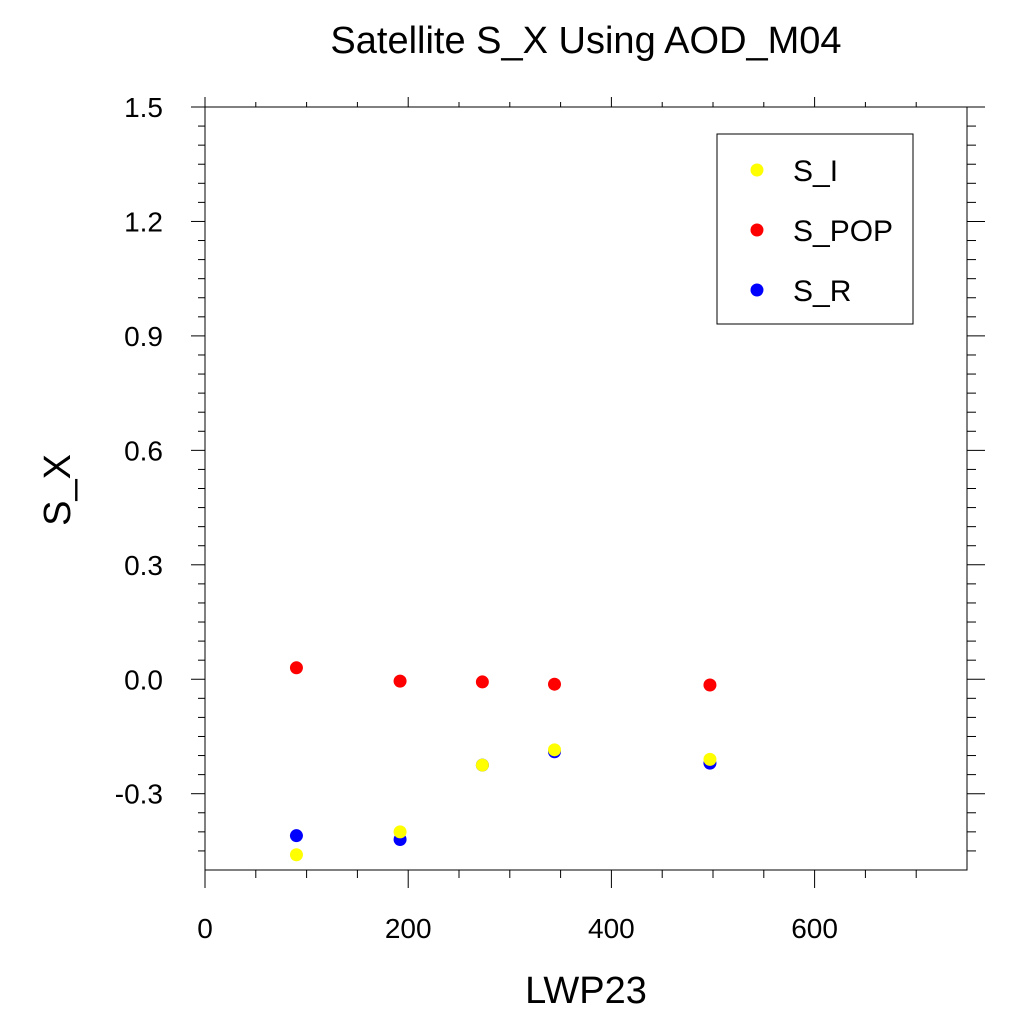  Describe the element at coordinates (143, 107) in the screenshot. I see `y-tick-label: 1.5` at that location.